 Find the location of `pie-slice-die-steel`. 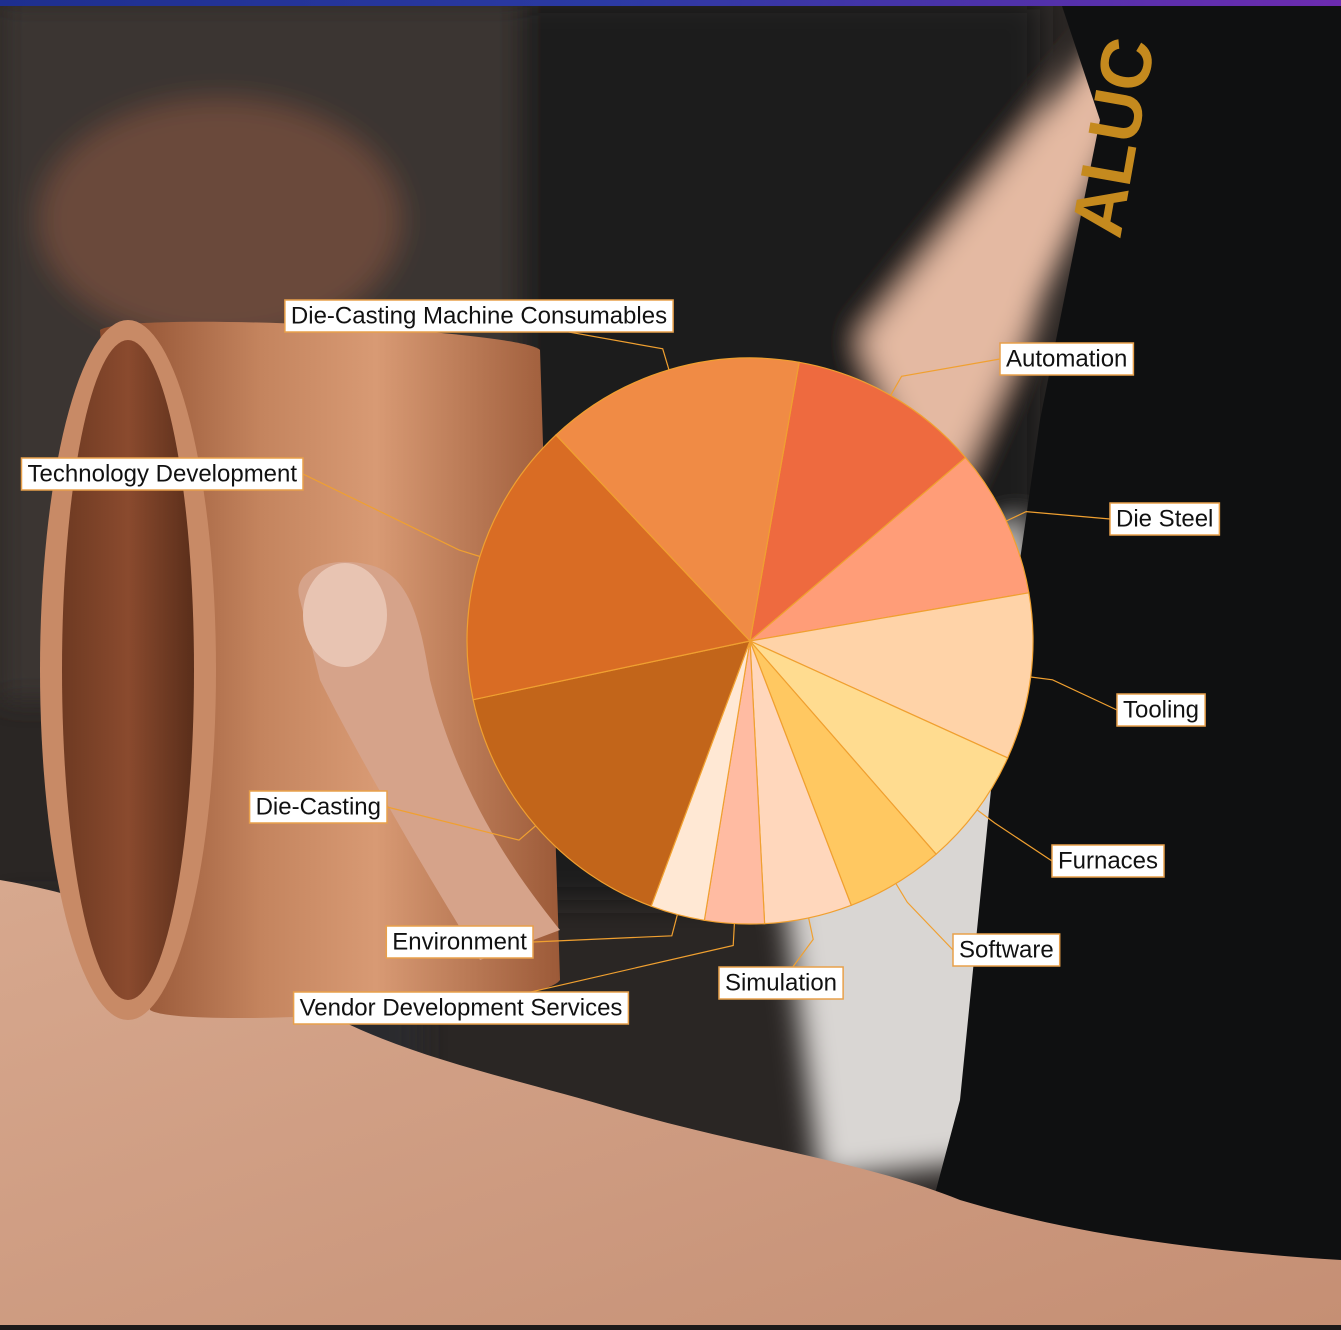

pie-slice-die-steel is located at coordinates (888, 549).